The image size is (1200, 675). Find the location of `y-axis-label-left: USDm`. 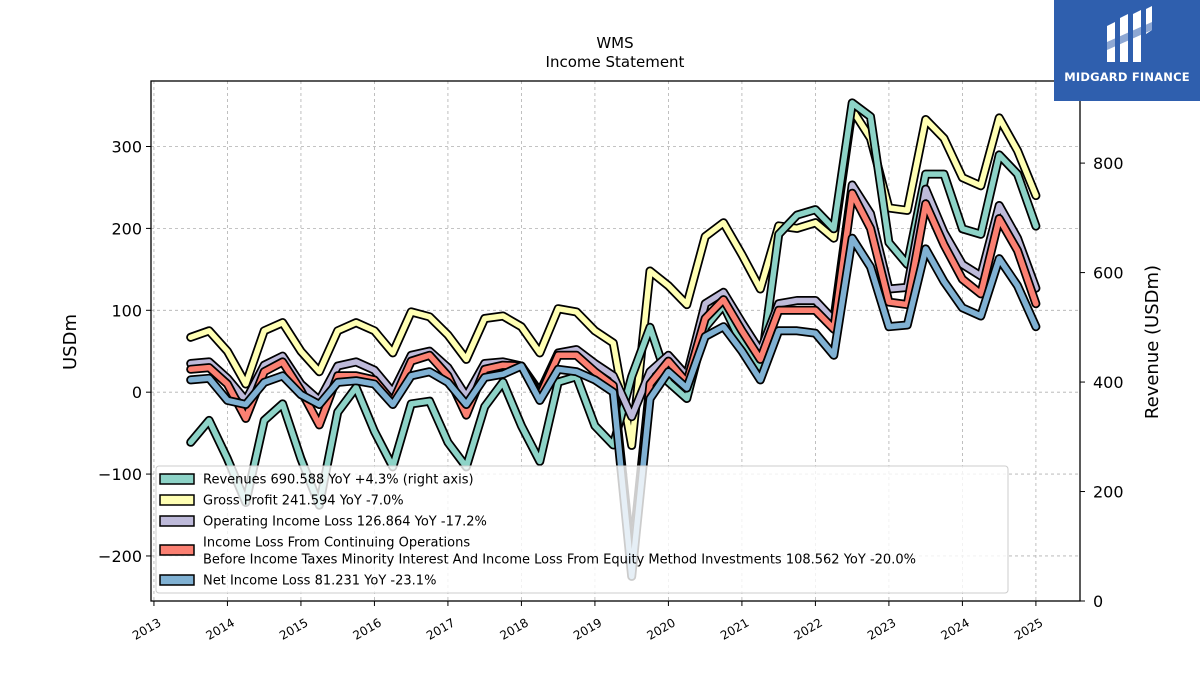

y-axis-label-left: USDm is located at coordinates (70, 342).